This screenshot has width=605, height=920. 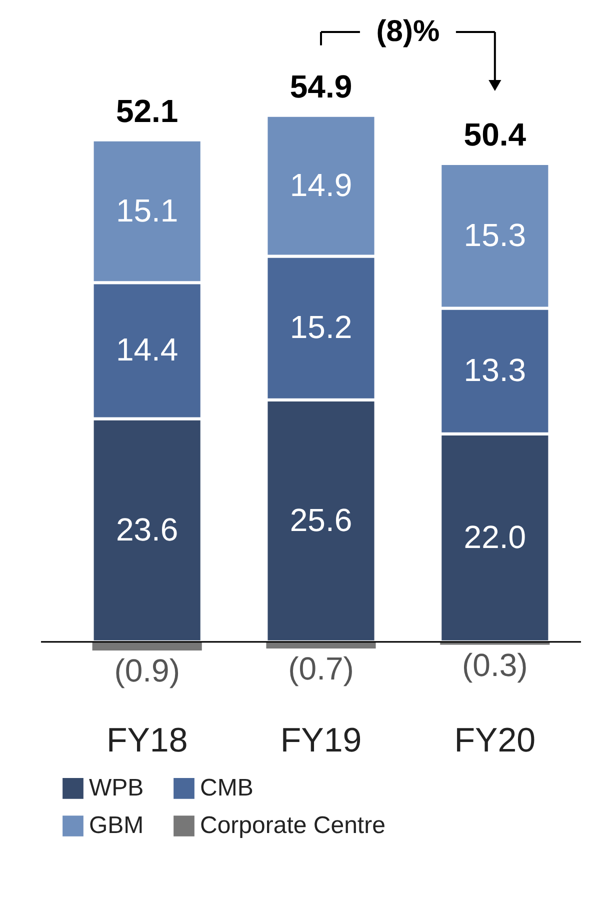 What do you see at coordinates (293, 825) in the screenshot?
I see `legend-label: Corporate Centre` at bounding box center [293, 825].